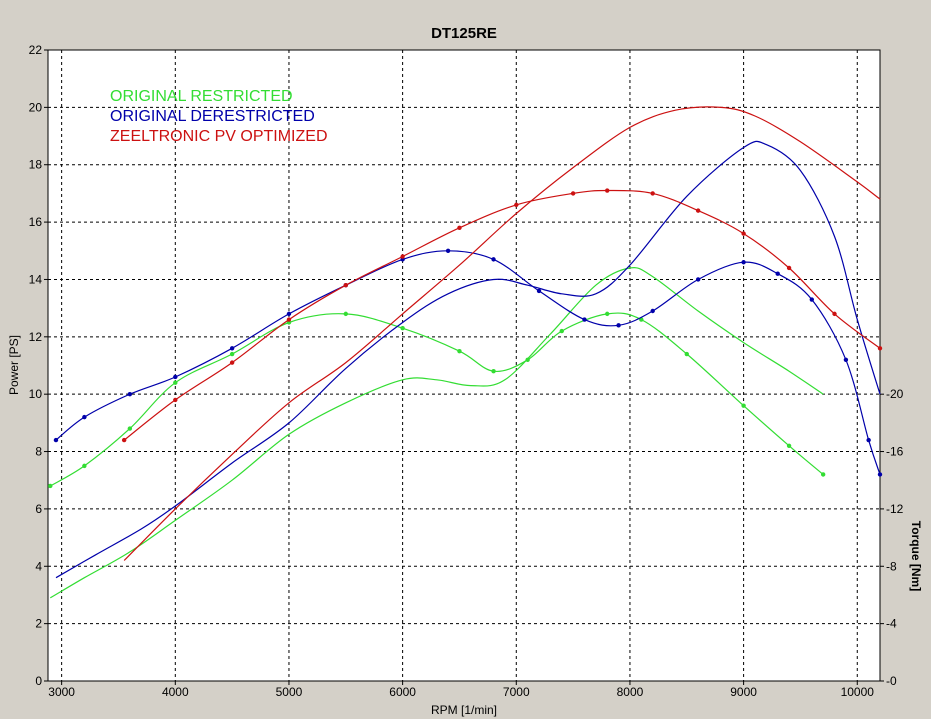 The image size is (931, 719). What do you see at coordinates (289, 692) in the screenshot?
I see `x-tick-label: 5000` at bounding box center [289, 692].